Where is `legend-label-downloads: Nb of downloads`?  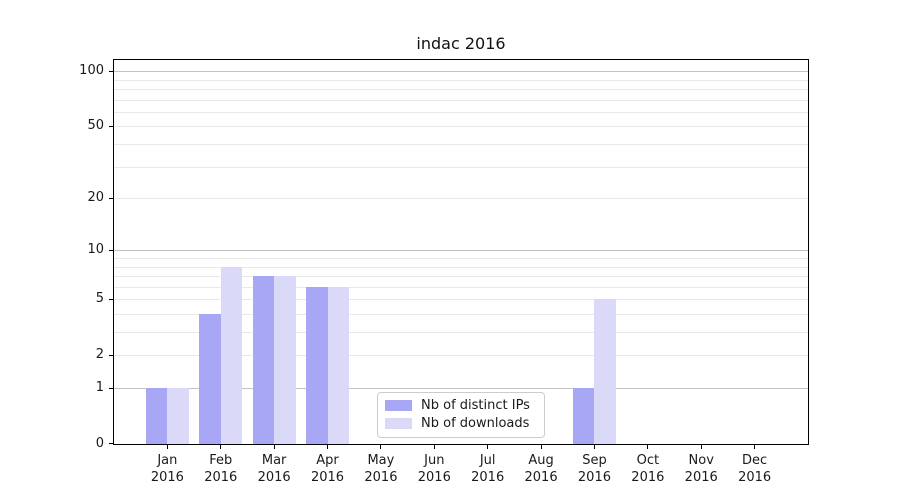 legend-label-downloads: Nb of downloads is located at coordinates (475, 423).